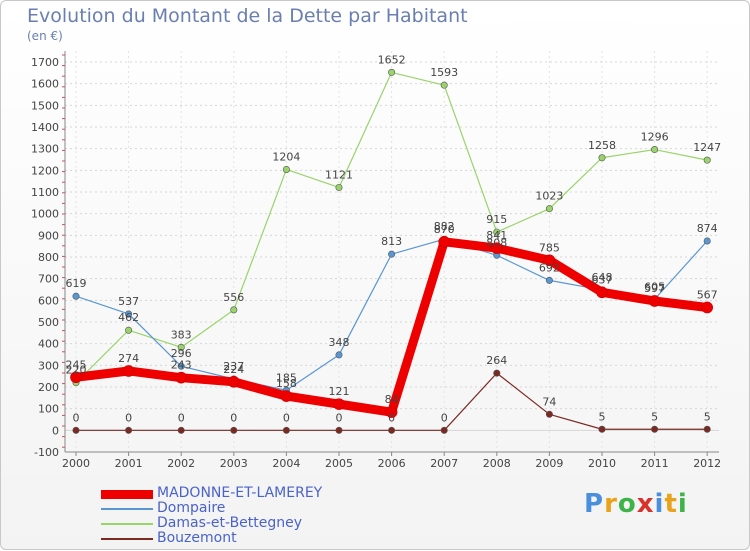 This screenshot has width=750, height=551. Describe the element at coordinates (48, 344) in the screenshot. I see `y-tick-label: 400` at that location.